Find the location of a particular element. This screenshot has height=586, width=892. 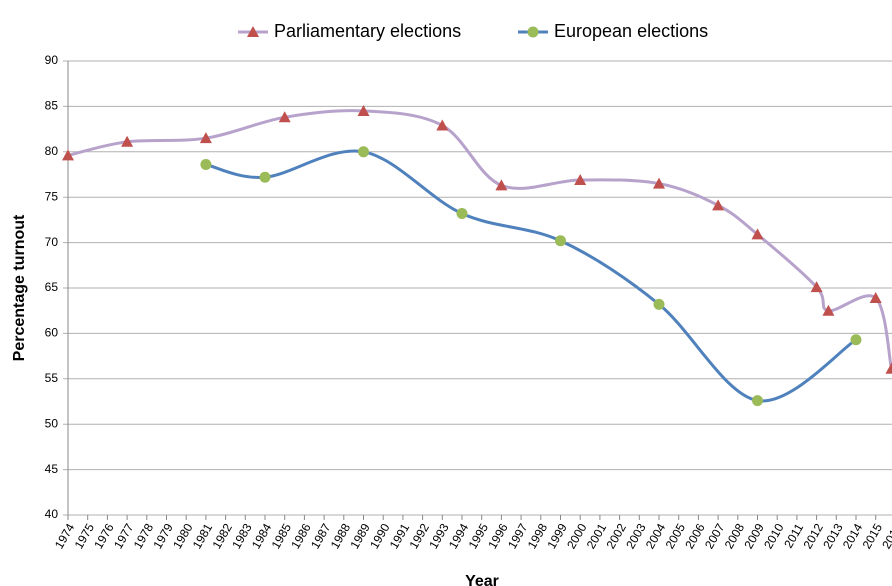

x-tick-label: 2016 is located at coordinates (885, 536).